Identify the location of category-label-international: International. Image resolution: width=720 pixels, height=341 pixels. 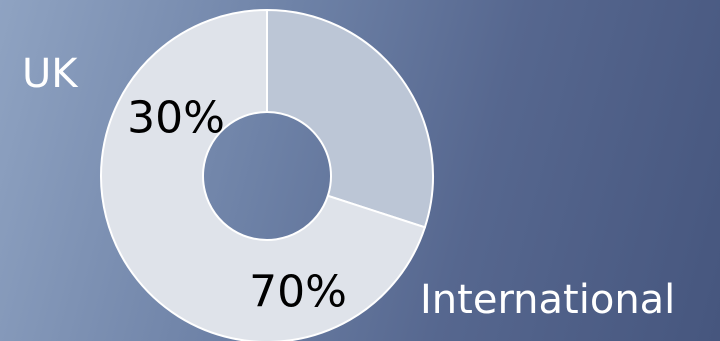
(548, 300).